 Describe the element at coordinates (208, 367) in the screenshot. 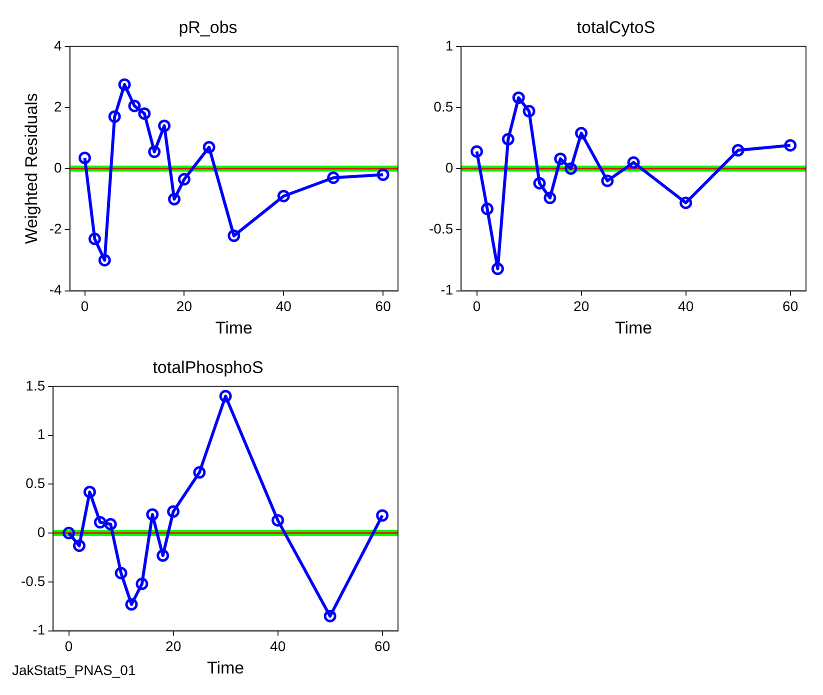

I see `chart-title: totalPhosphoS` at that location.